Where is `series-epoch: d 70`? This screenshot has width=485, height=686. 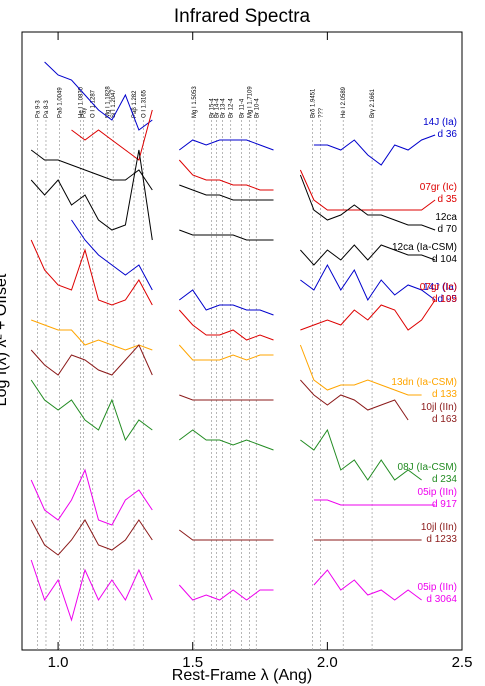
series-epoch: d 70 is located at coordinates (448, 229).